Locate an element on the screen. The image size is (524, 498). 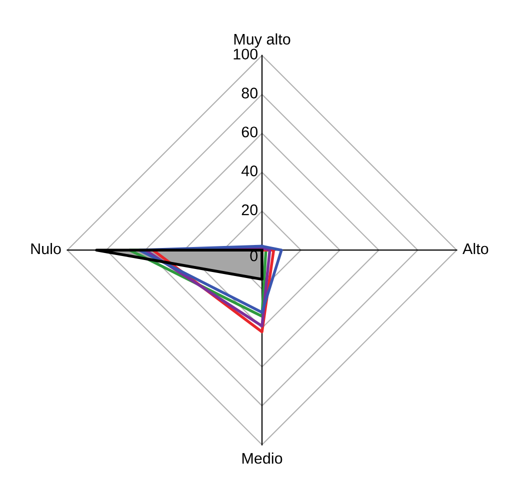
spoke-label: Alto is located at coordinates (475, 248).